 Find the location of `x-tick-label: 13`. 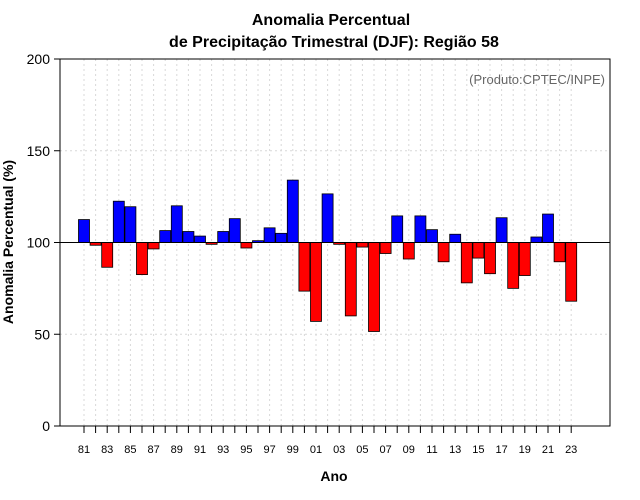

x-tick-label: 13 is located at coordinates (455, 450).